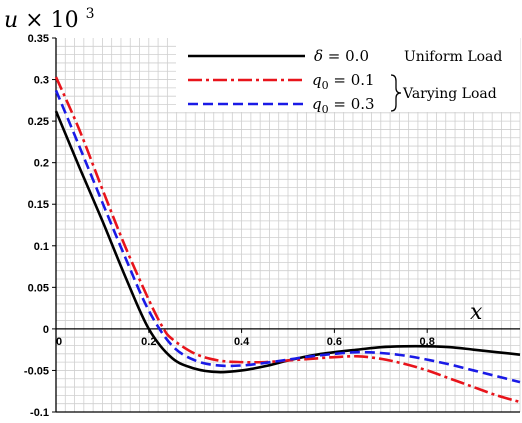 The height and width of the screenshot is (423, 522). Describe the element at coordinates (38, 205) in the screenshot. I see `y-tick-label: 0.15` at that location.